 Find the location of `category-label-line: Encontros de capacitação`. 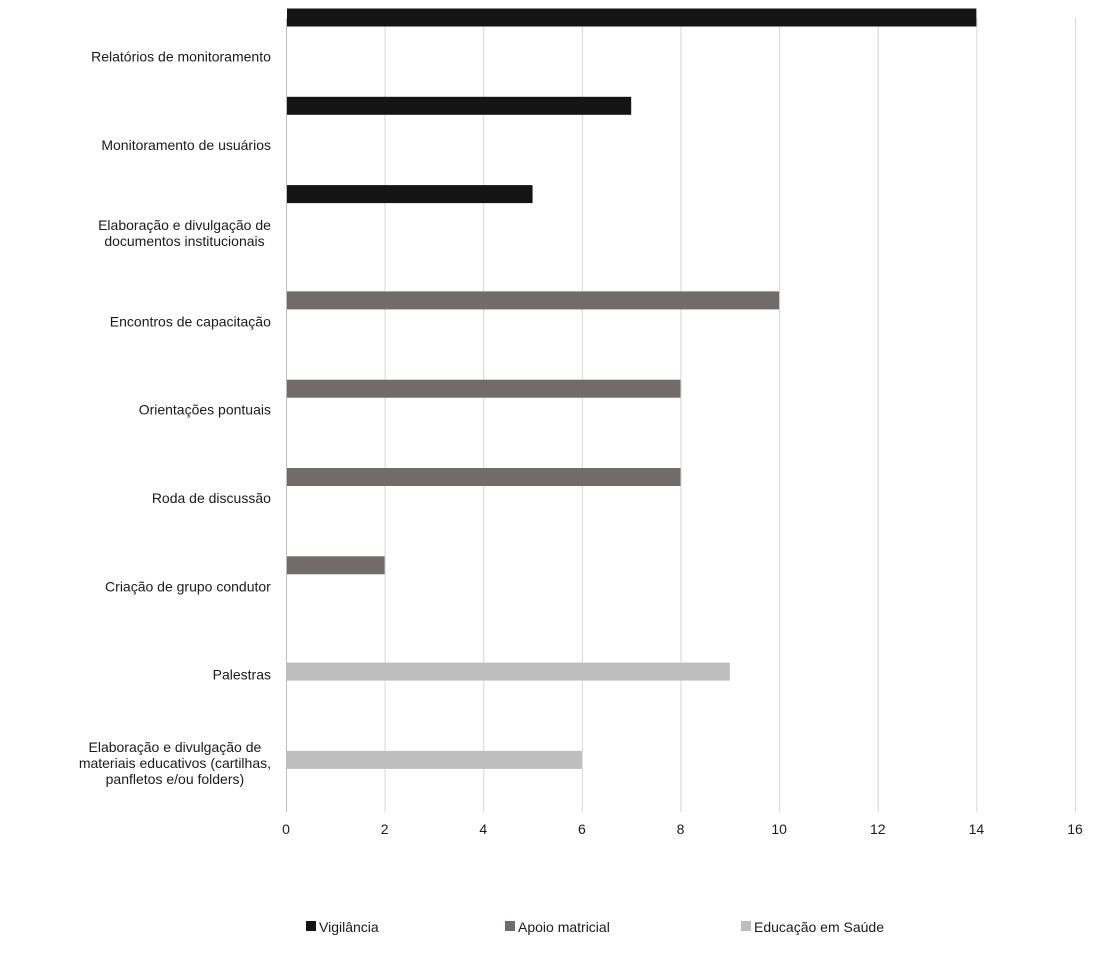

category-label-line: Encontros de capacitação is located at coordinates (190, 321).